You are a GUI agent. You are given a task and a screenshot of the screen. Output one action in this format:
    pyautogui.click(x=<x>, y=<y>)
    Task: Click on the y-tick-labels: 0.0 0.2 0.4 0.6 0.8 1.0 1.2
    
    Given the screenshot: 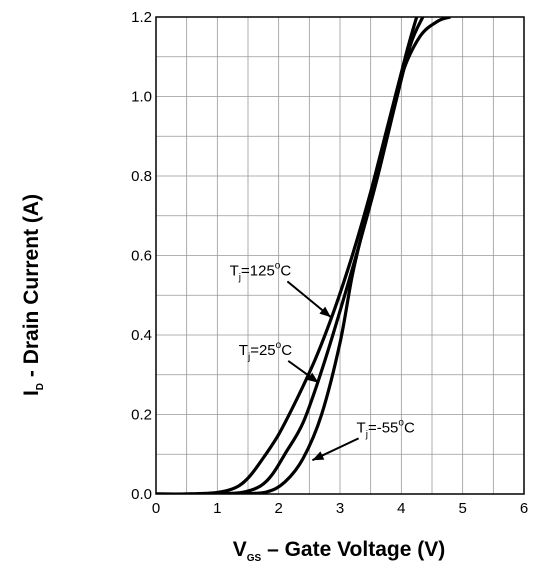 What is the action you would take?
    pyautogui.click(x=141, y=256)
    